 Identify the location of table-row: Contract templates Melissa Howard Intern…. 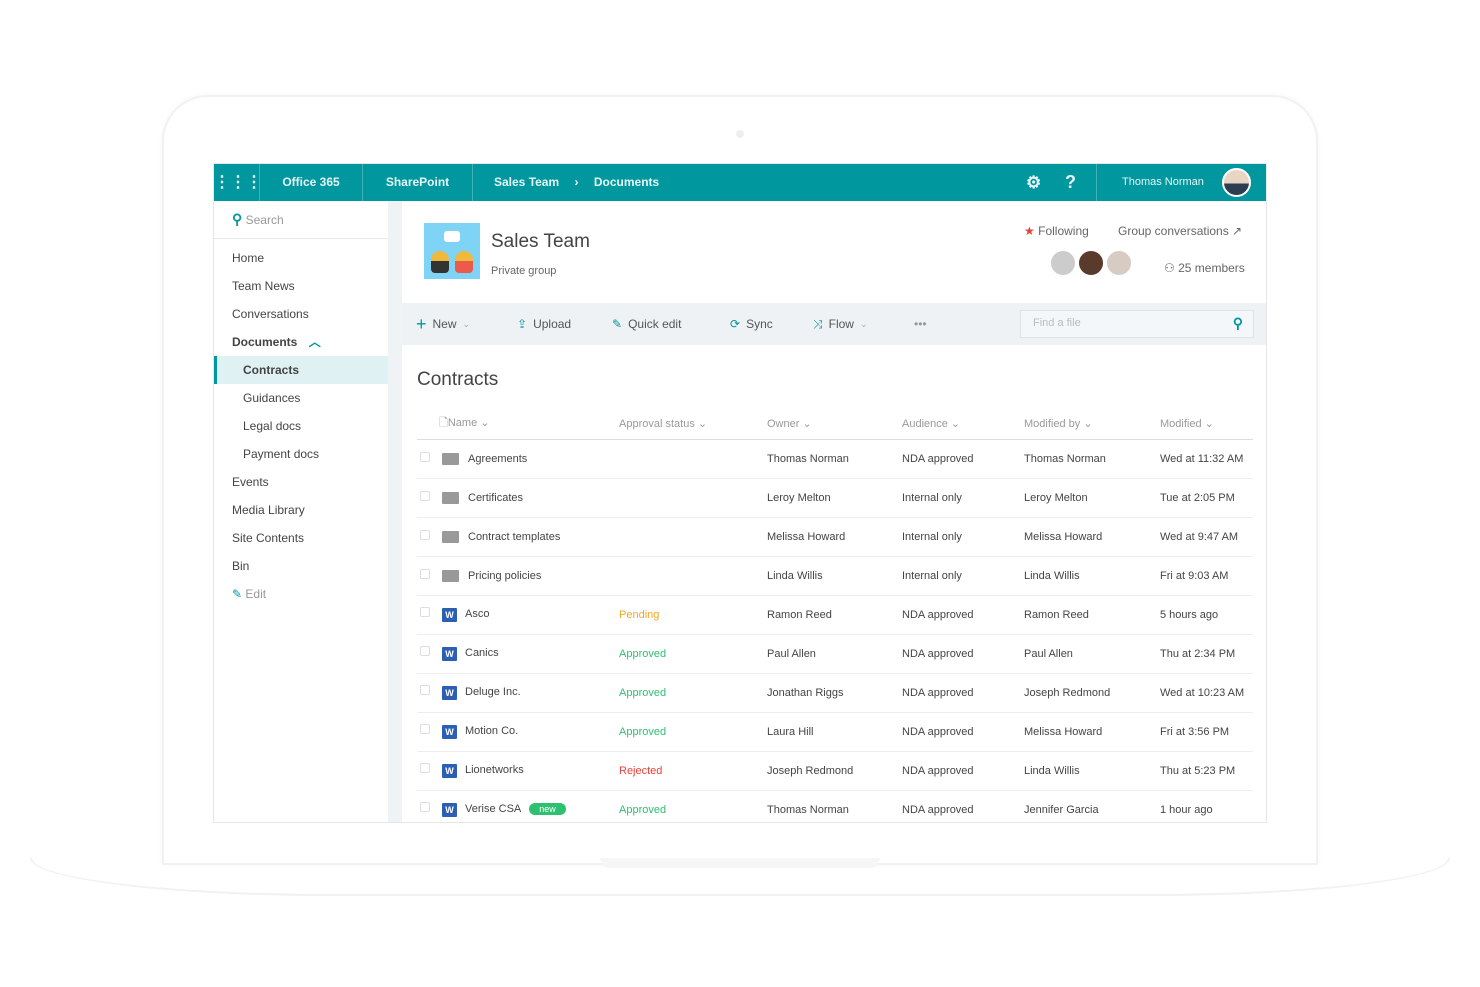
(835, 537).